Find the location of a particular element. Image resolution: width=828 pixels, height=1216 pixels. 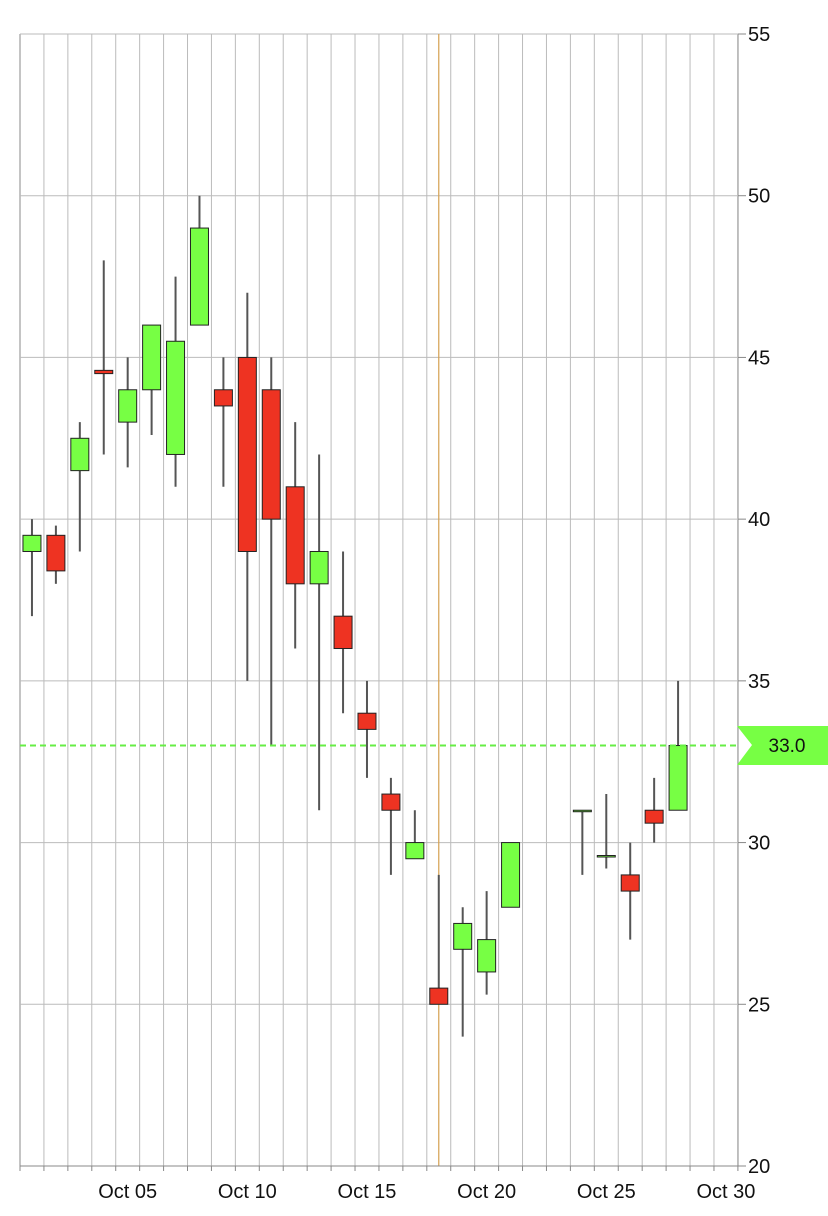

current-price-tag: 33.0 is located at coordinates (782, 745).